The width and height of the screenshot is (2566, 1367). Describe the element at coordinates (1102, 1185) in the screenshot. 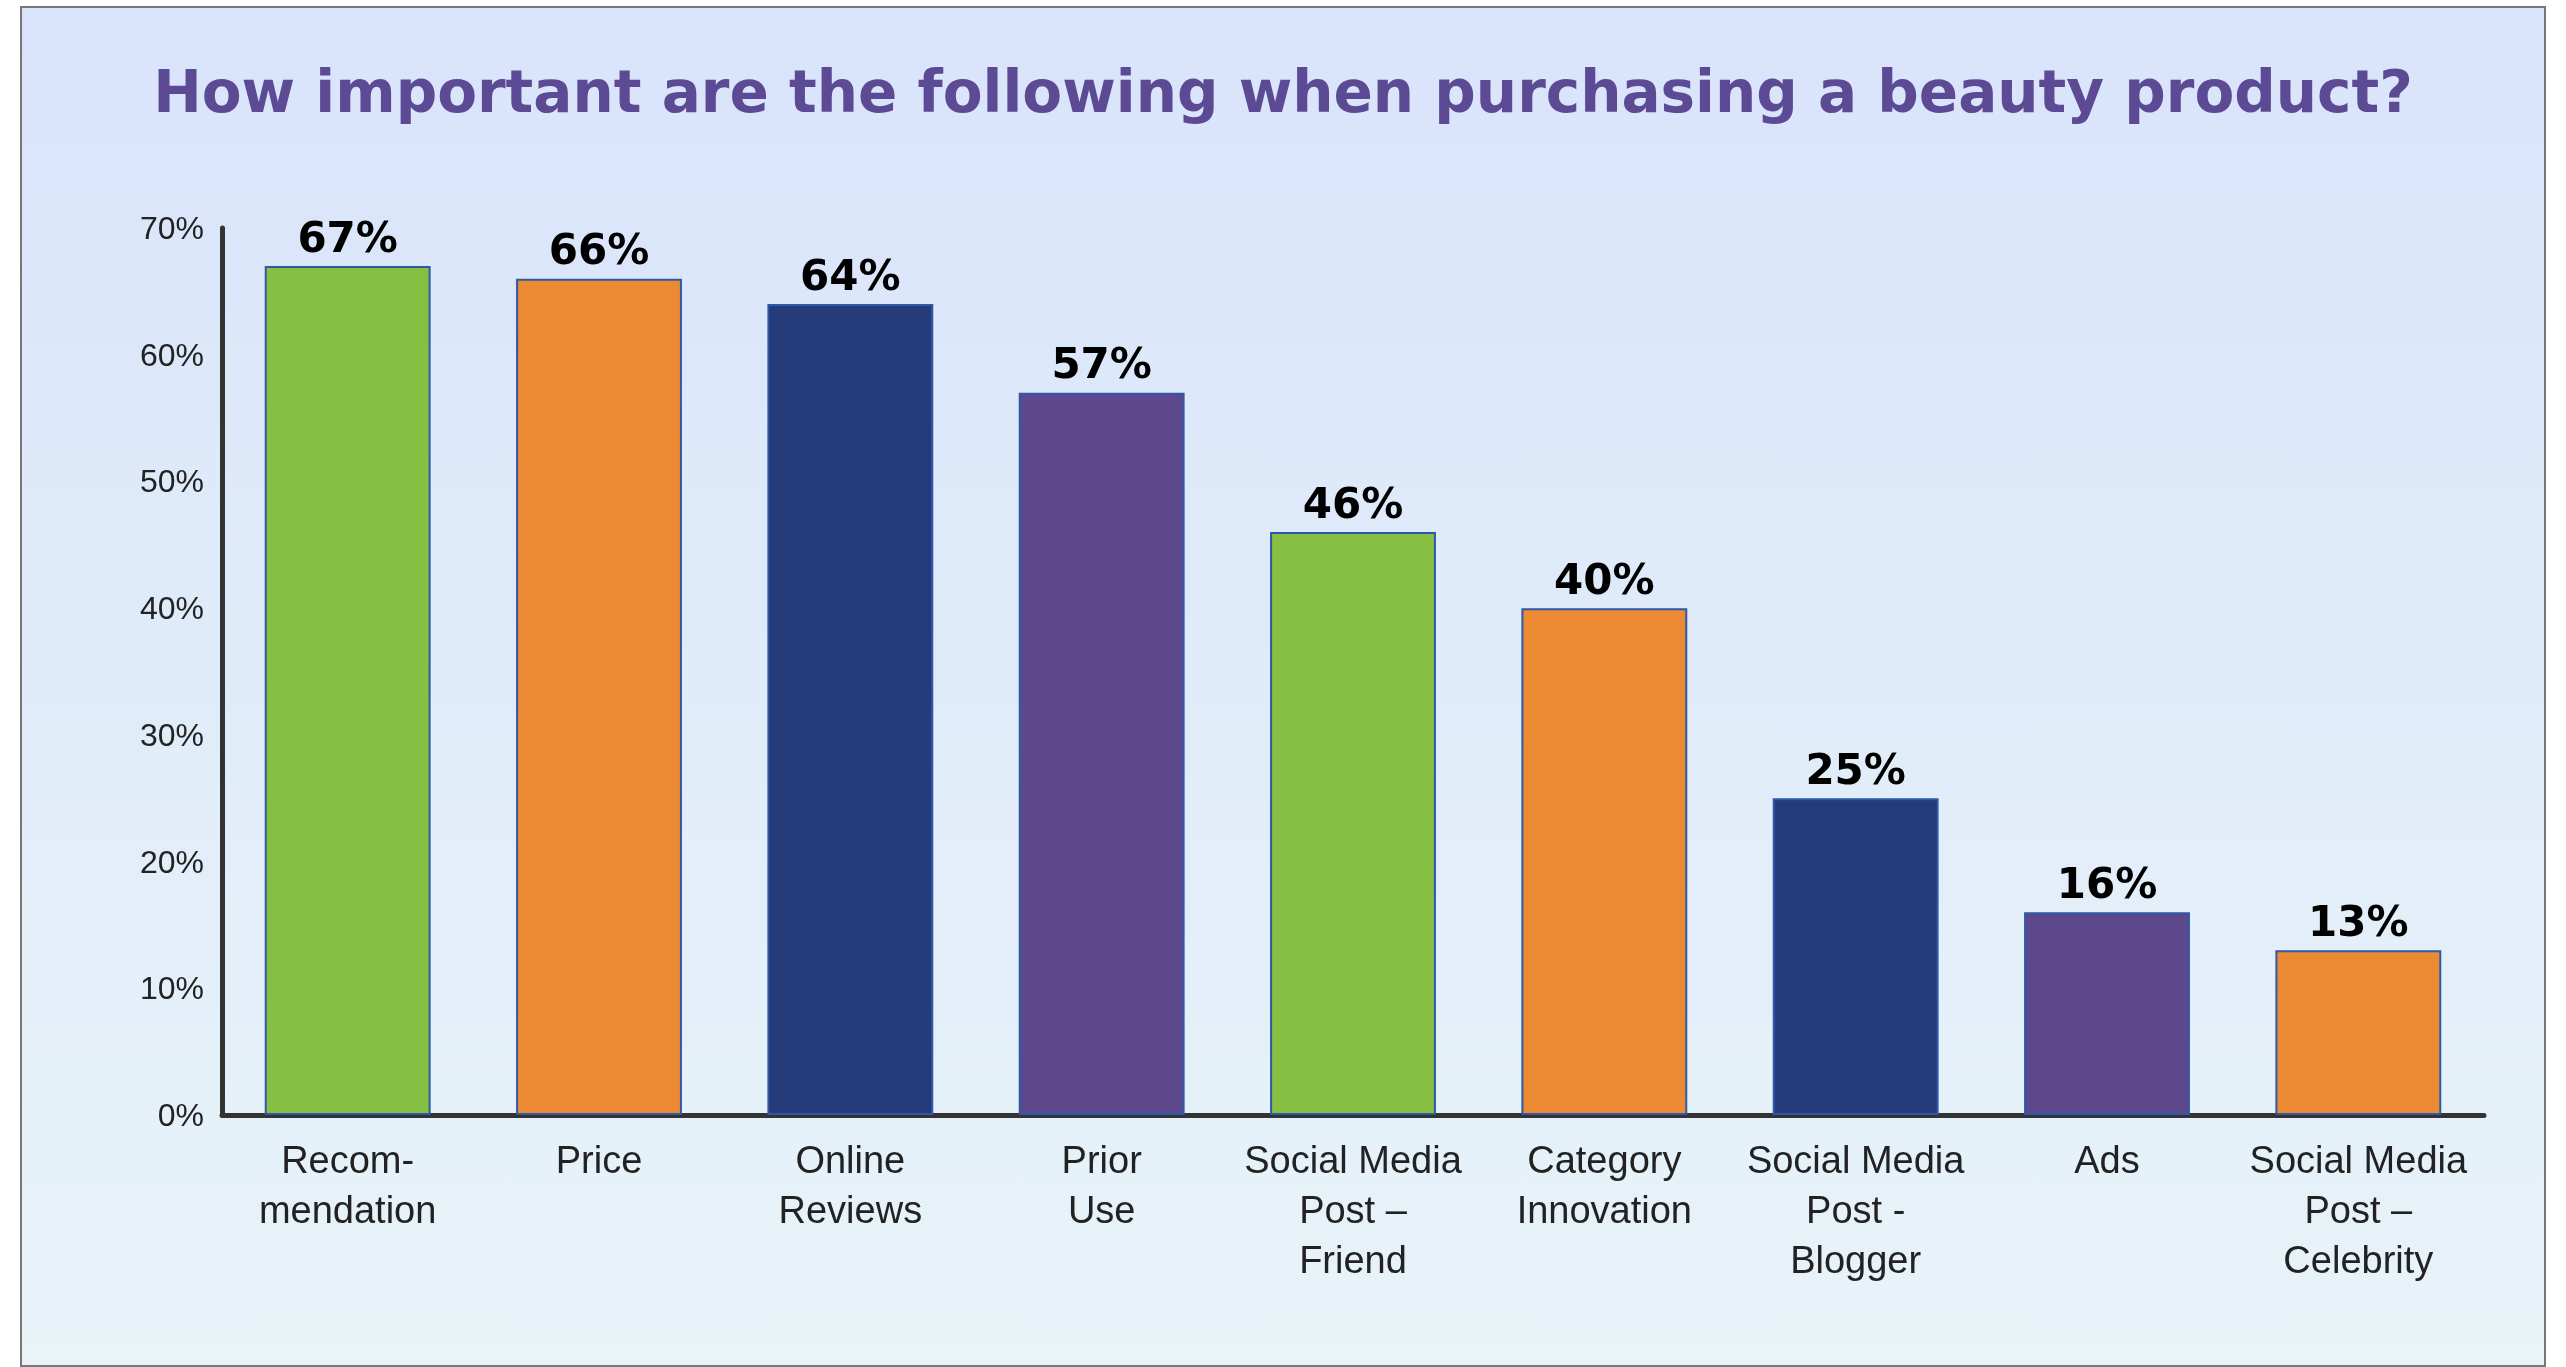

I see `x-tick-label: Prior Use` at that location.